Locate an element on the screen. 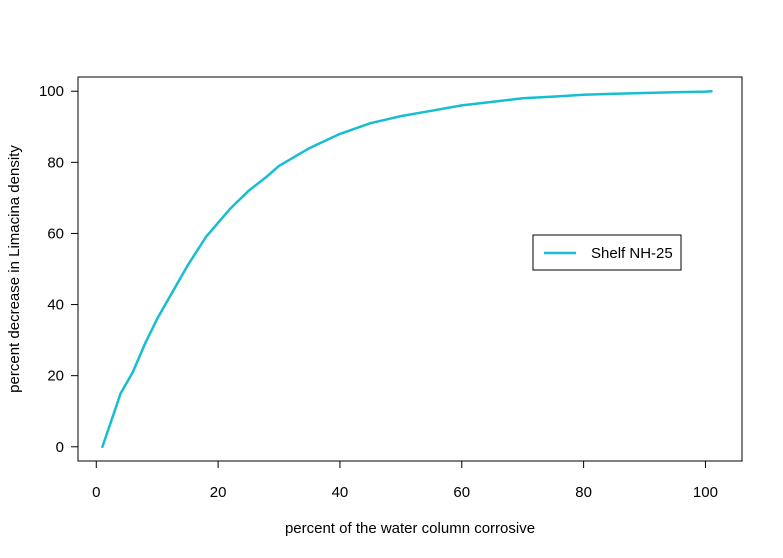  y-tick-label: 40 is located at coordinates (55, 305).